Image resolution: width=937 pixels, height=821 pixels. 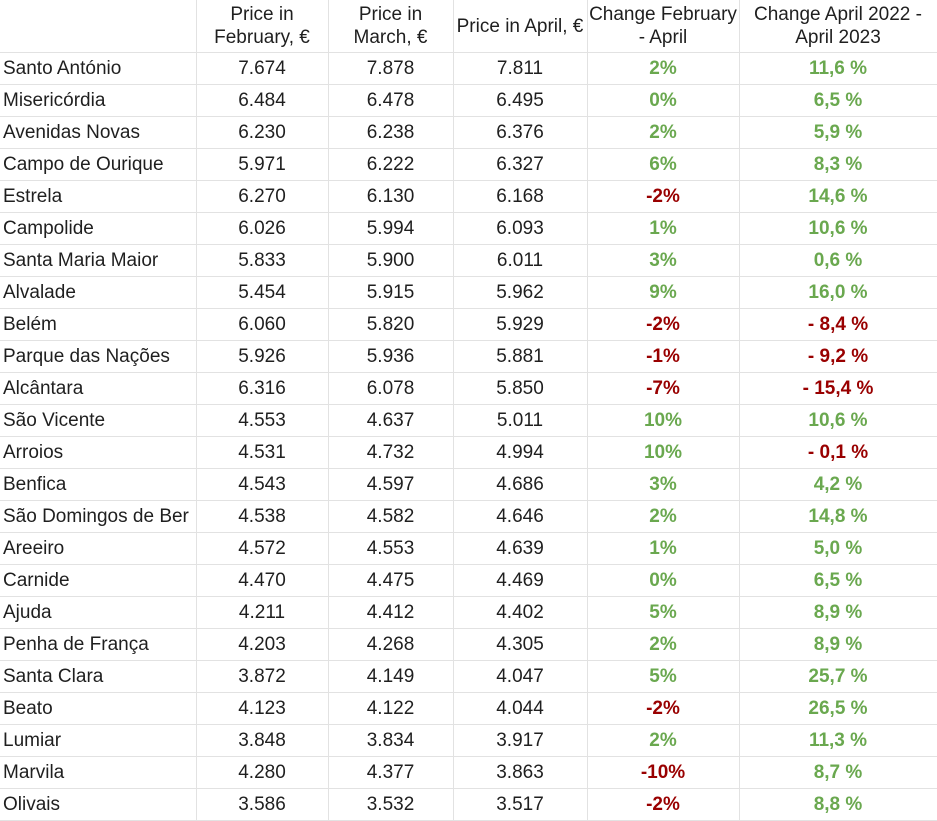 I want to click on cell-change-yoy: 6,5 %, so click(x=838, y=100).